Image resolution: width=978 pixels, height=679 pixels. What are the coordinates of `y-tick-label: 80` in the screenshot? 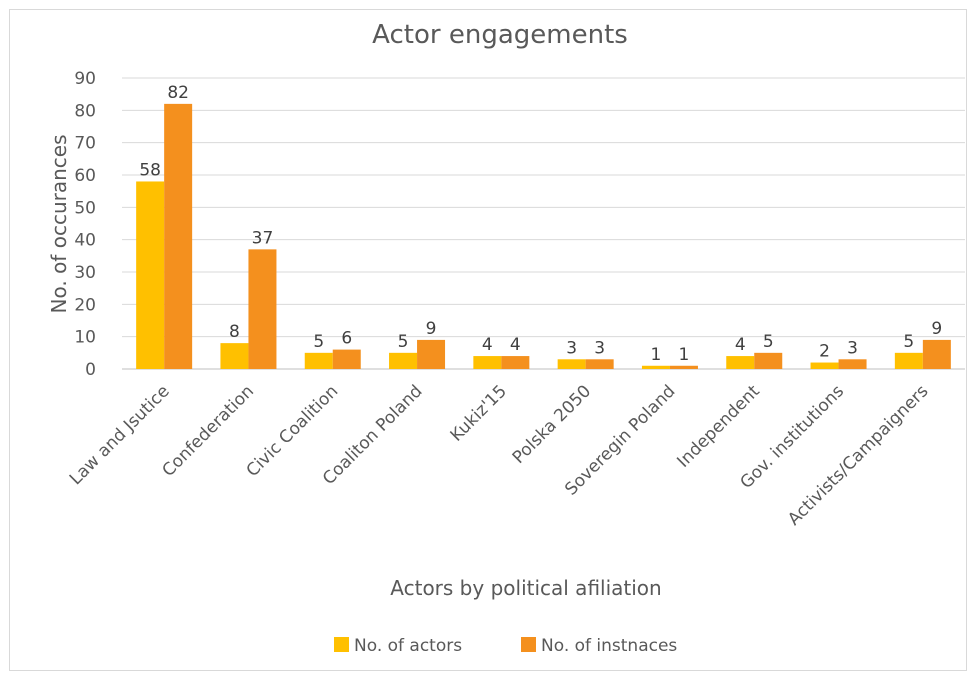 It's located at (85, 111).